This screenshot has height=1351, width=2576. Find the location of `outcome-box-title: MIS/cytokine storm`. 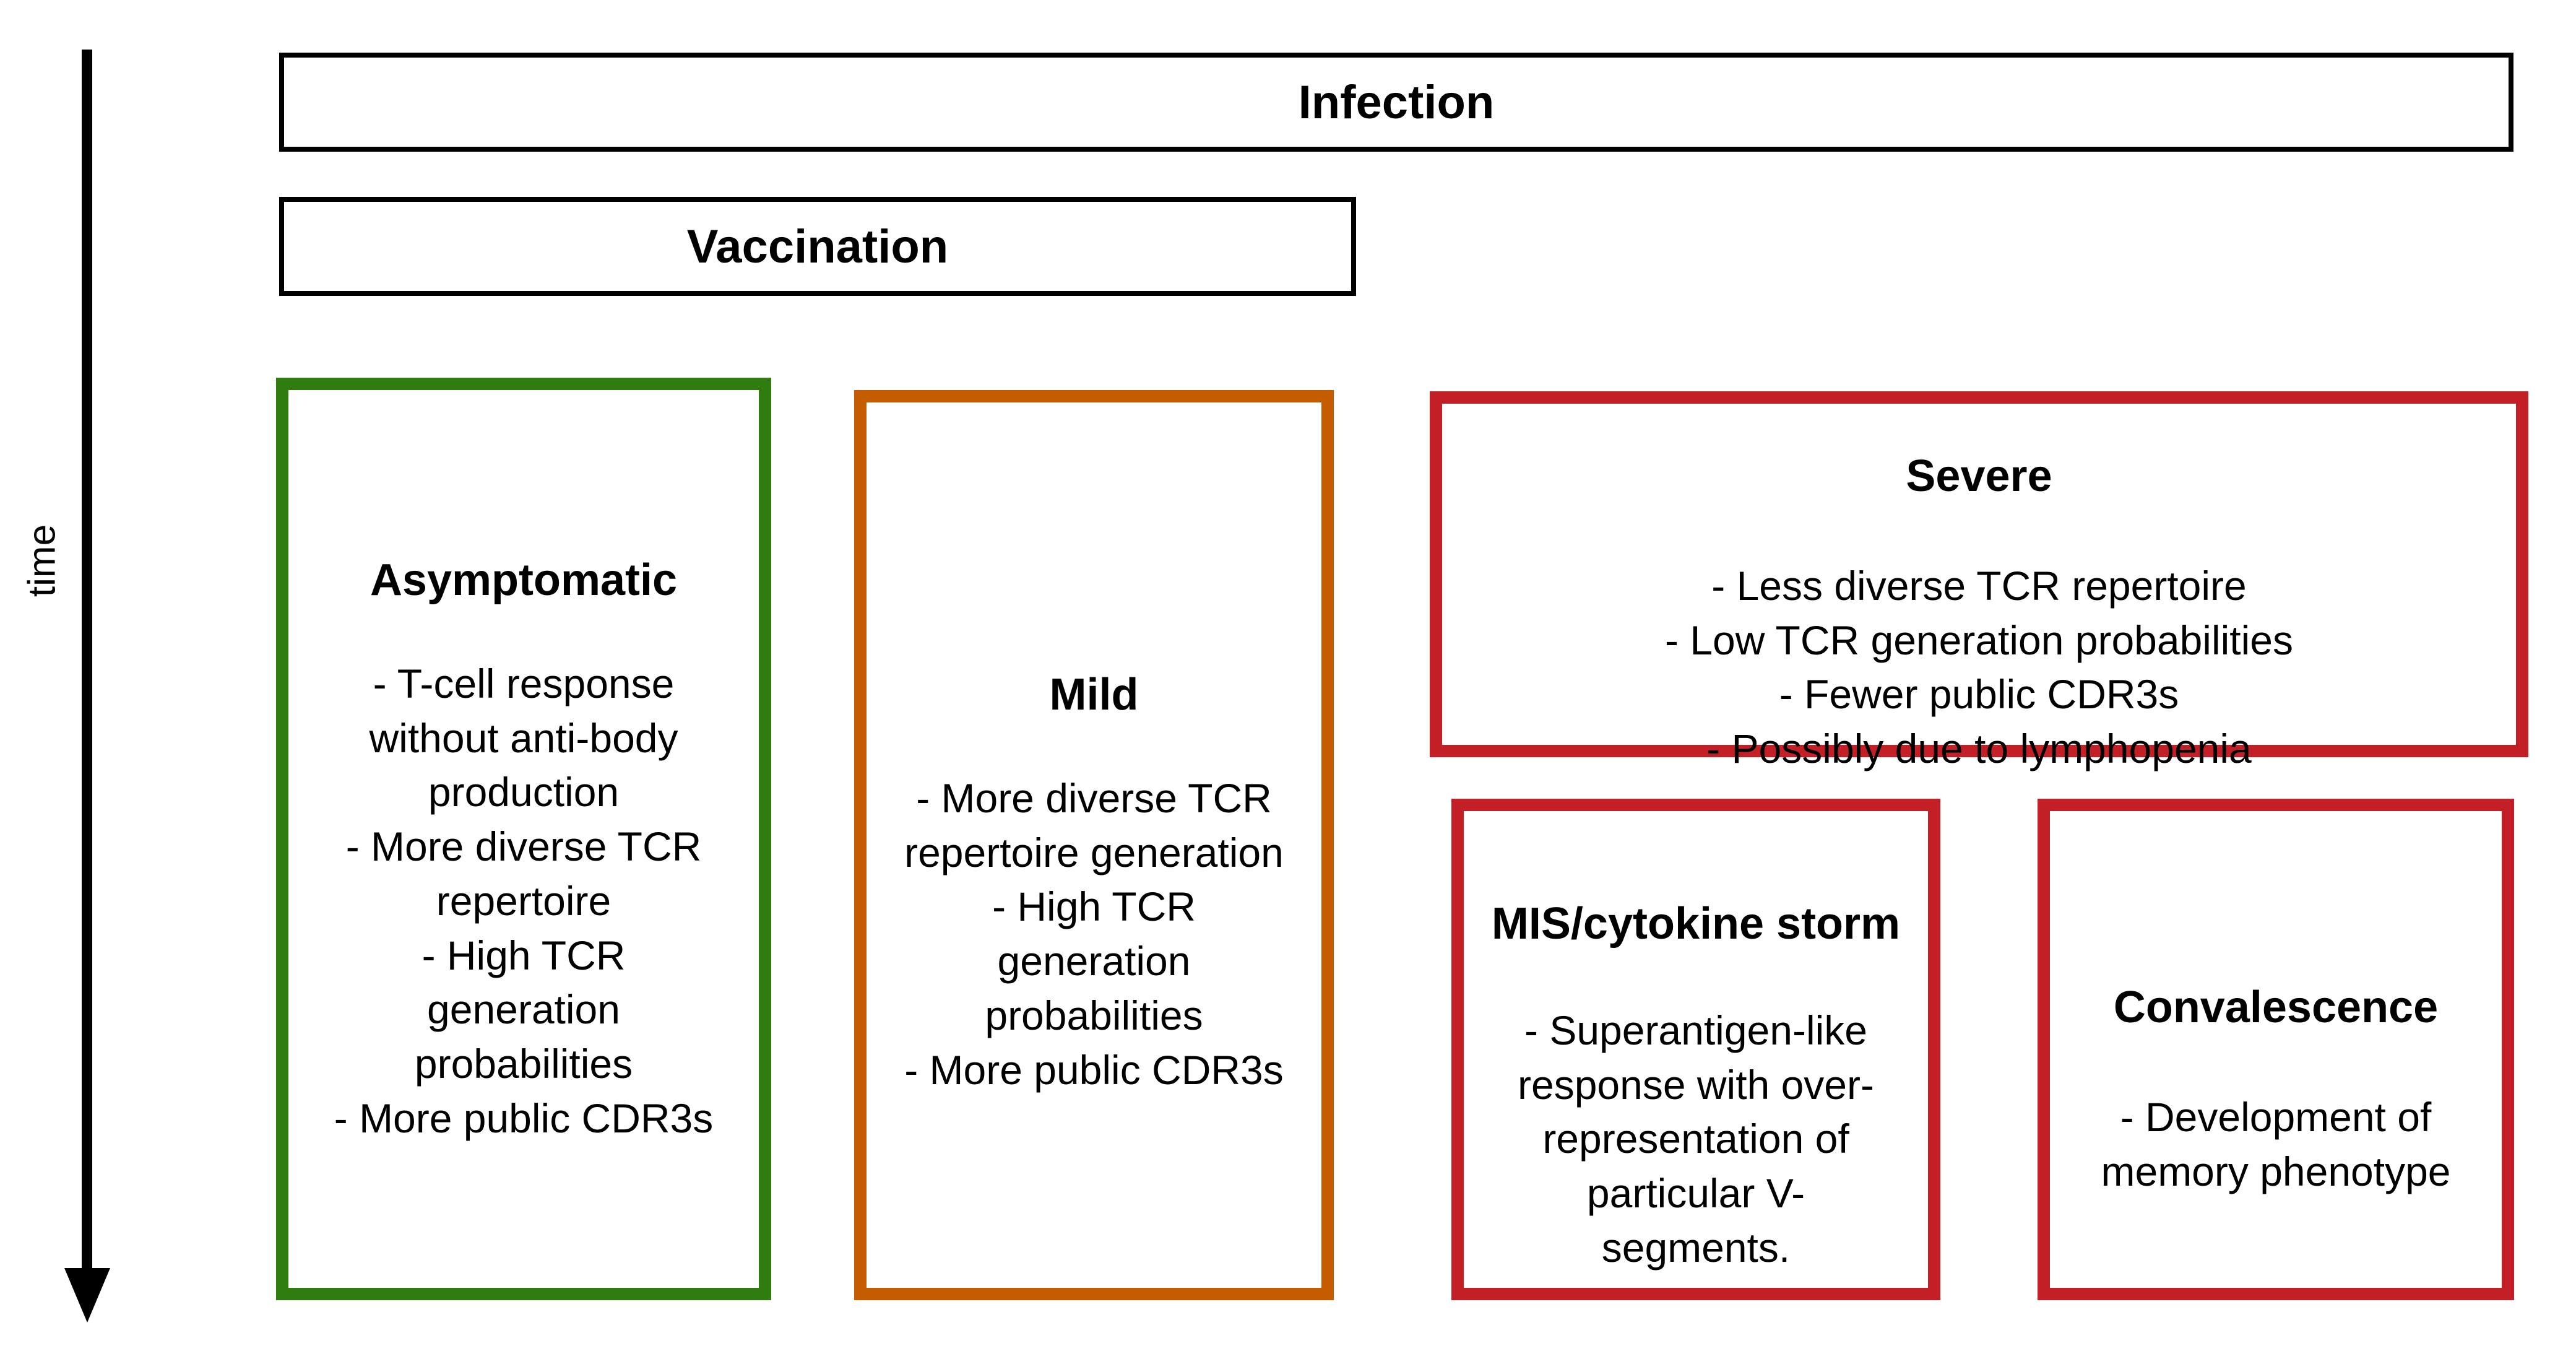

outcome-box-title: MIS/cytokine storm is located at coordinates (1696, 924).